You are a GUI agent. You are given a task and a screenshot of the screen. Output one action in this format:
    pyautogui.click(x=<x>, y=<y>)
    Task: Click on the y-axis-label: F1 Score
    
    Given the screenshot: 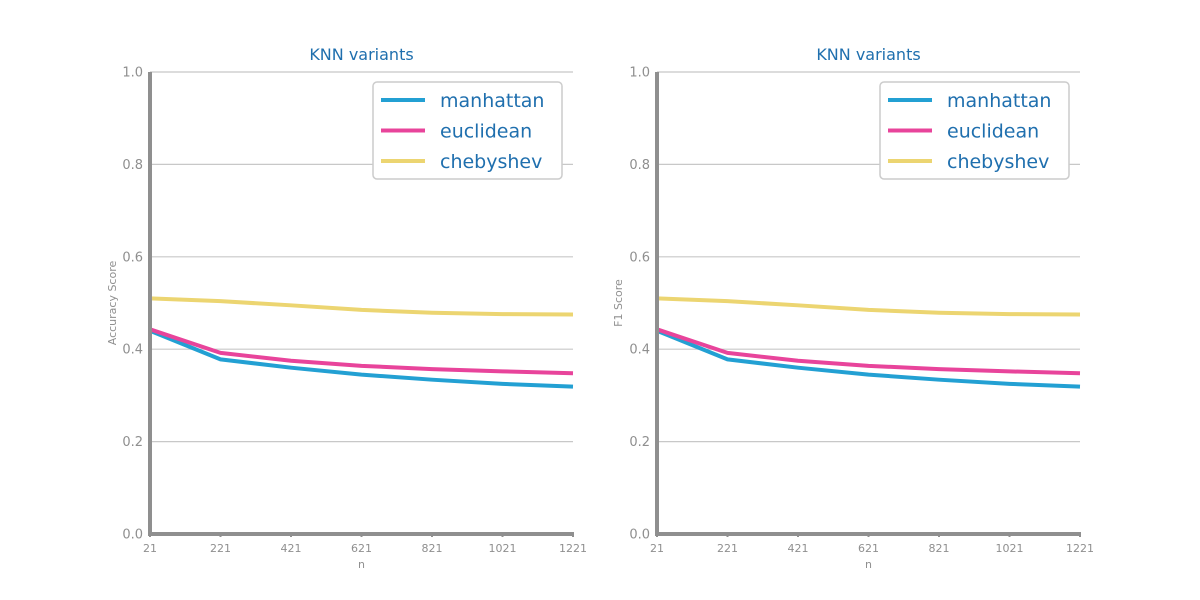 What is the action you would take?
    pyautogui.click(x=618, y=303)
    